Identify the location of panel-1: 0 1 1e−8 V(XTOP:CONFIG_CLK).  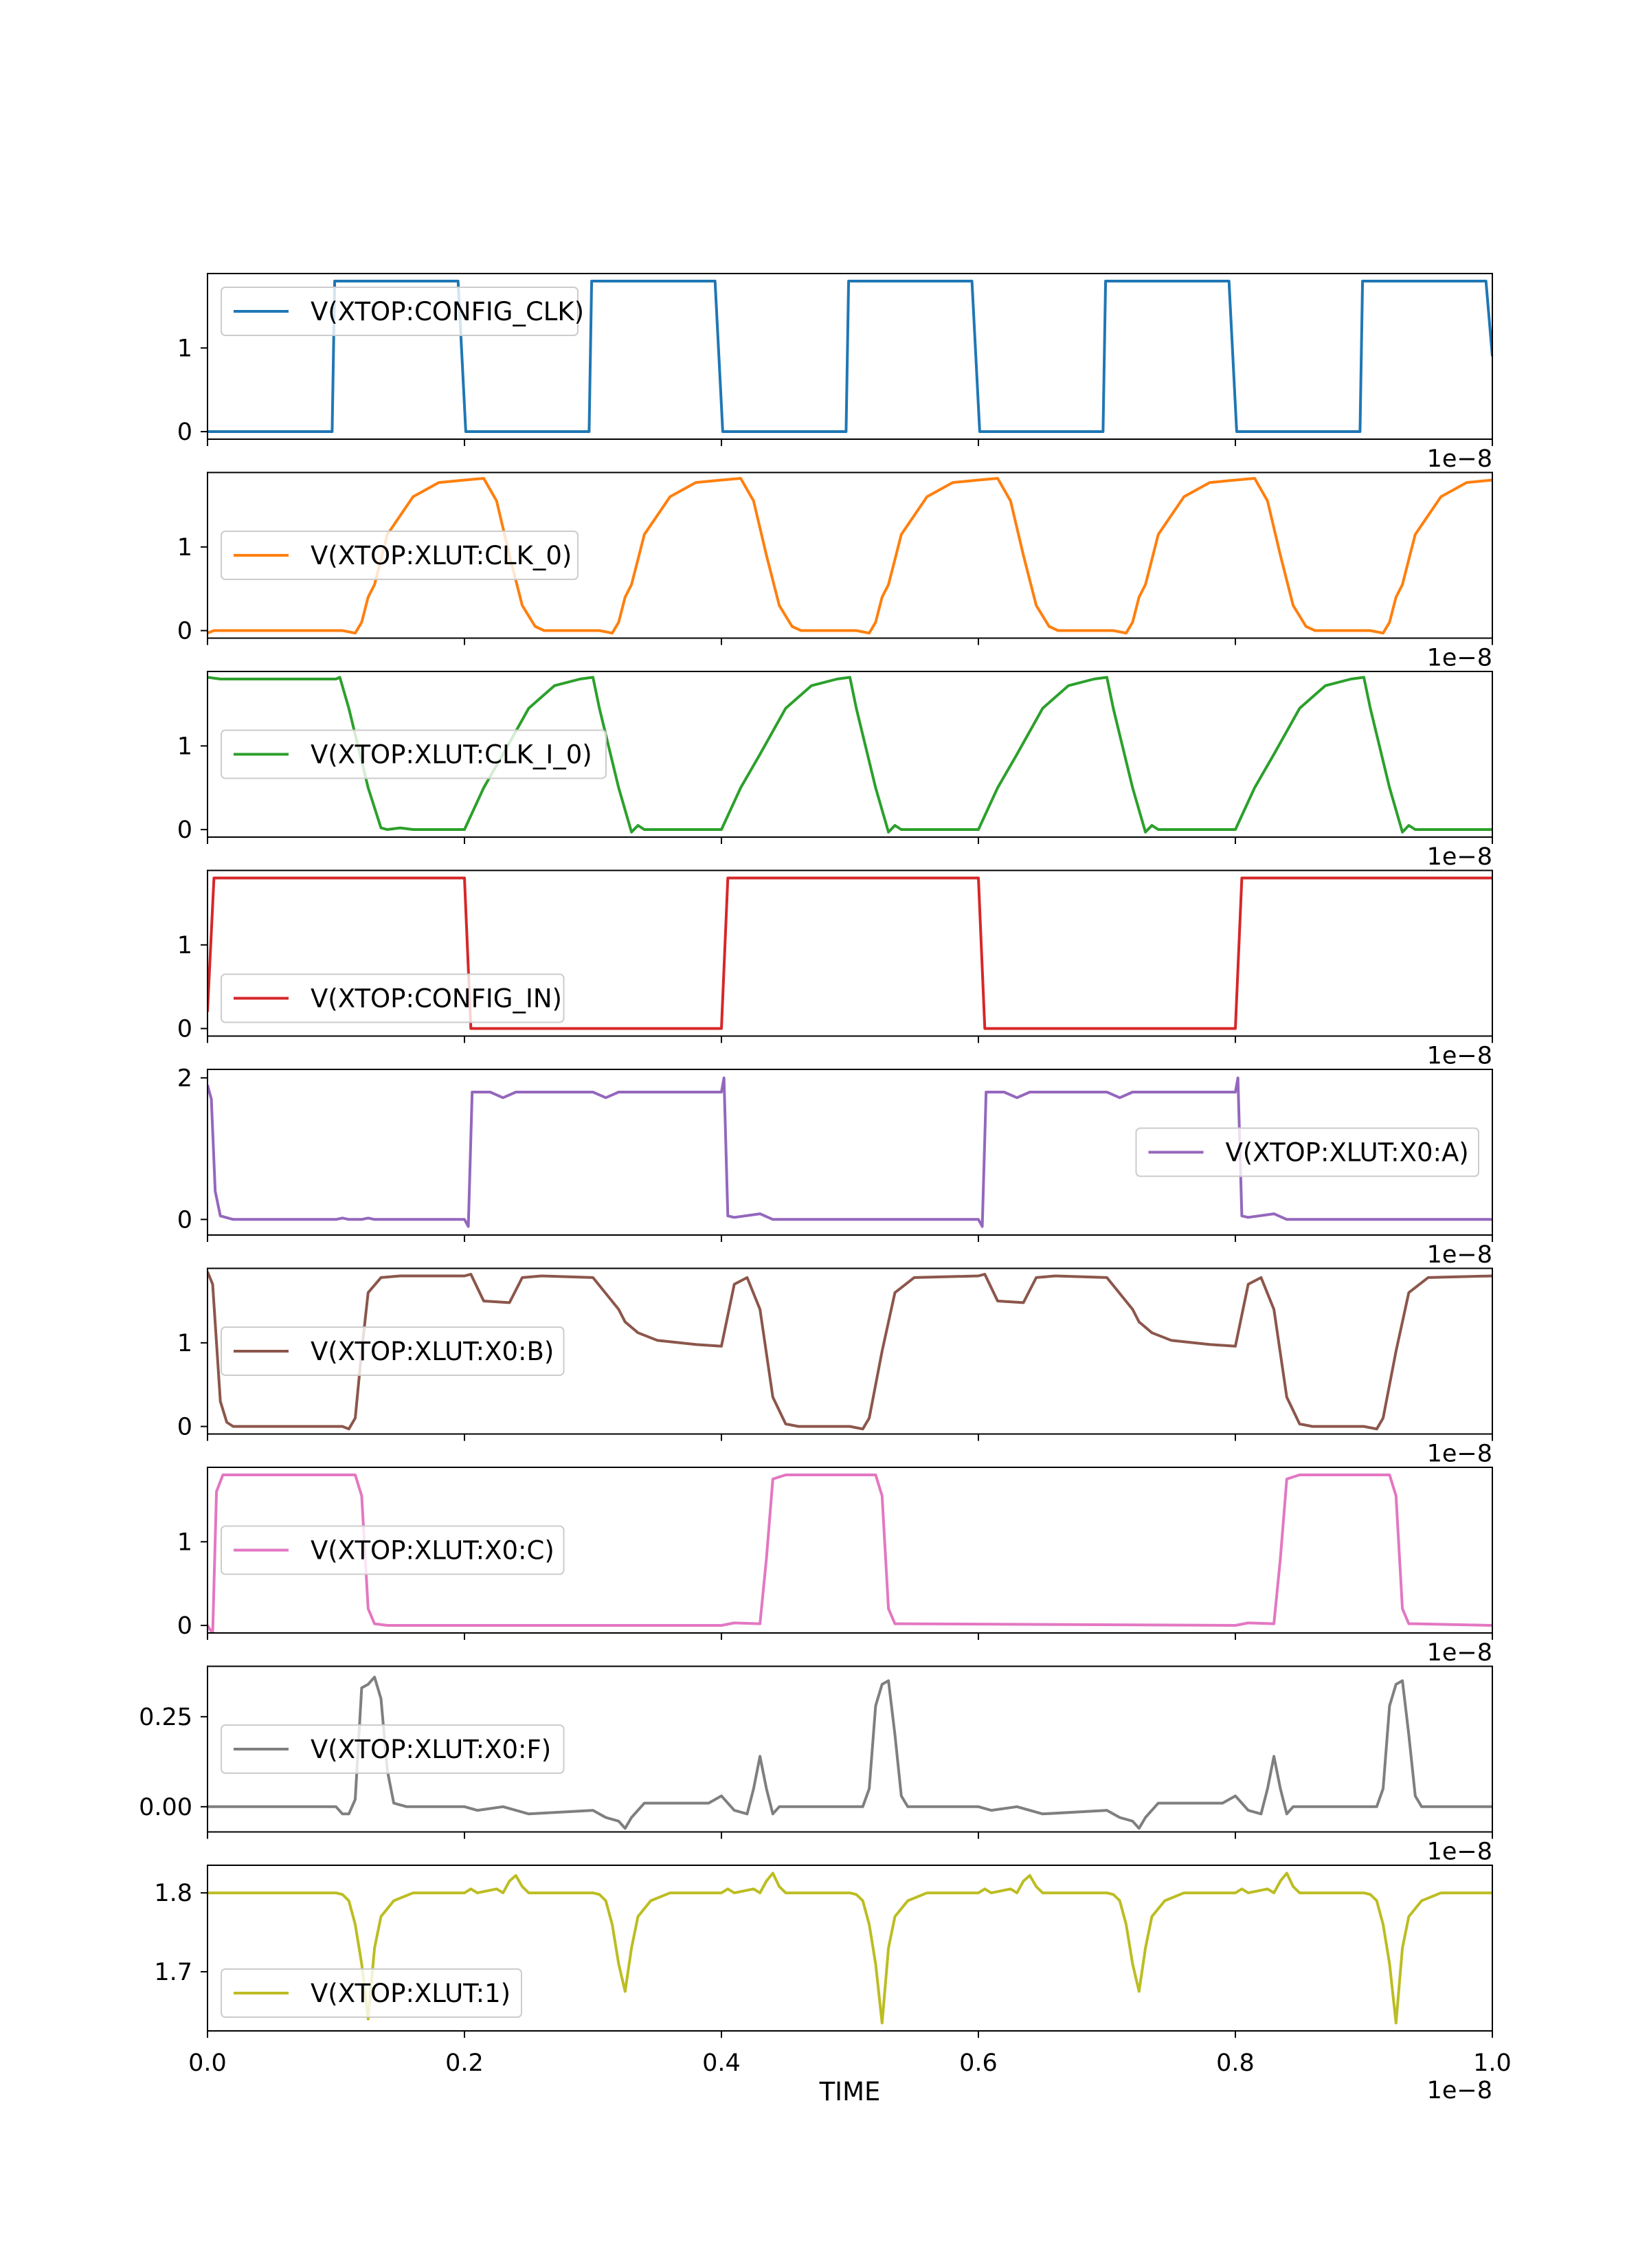
(835, 373).